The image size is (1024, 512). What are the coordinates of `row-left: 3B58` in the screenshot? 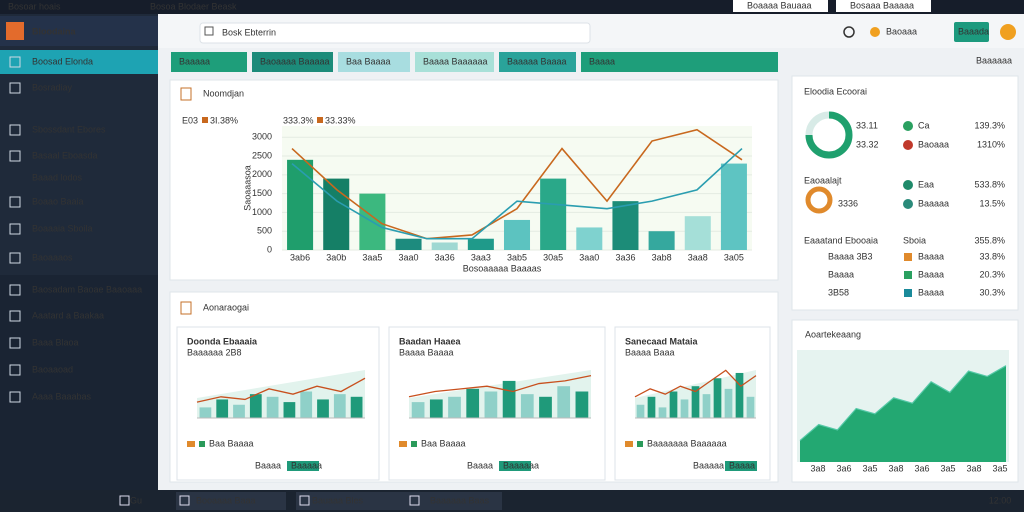 It's located at (838, 292).